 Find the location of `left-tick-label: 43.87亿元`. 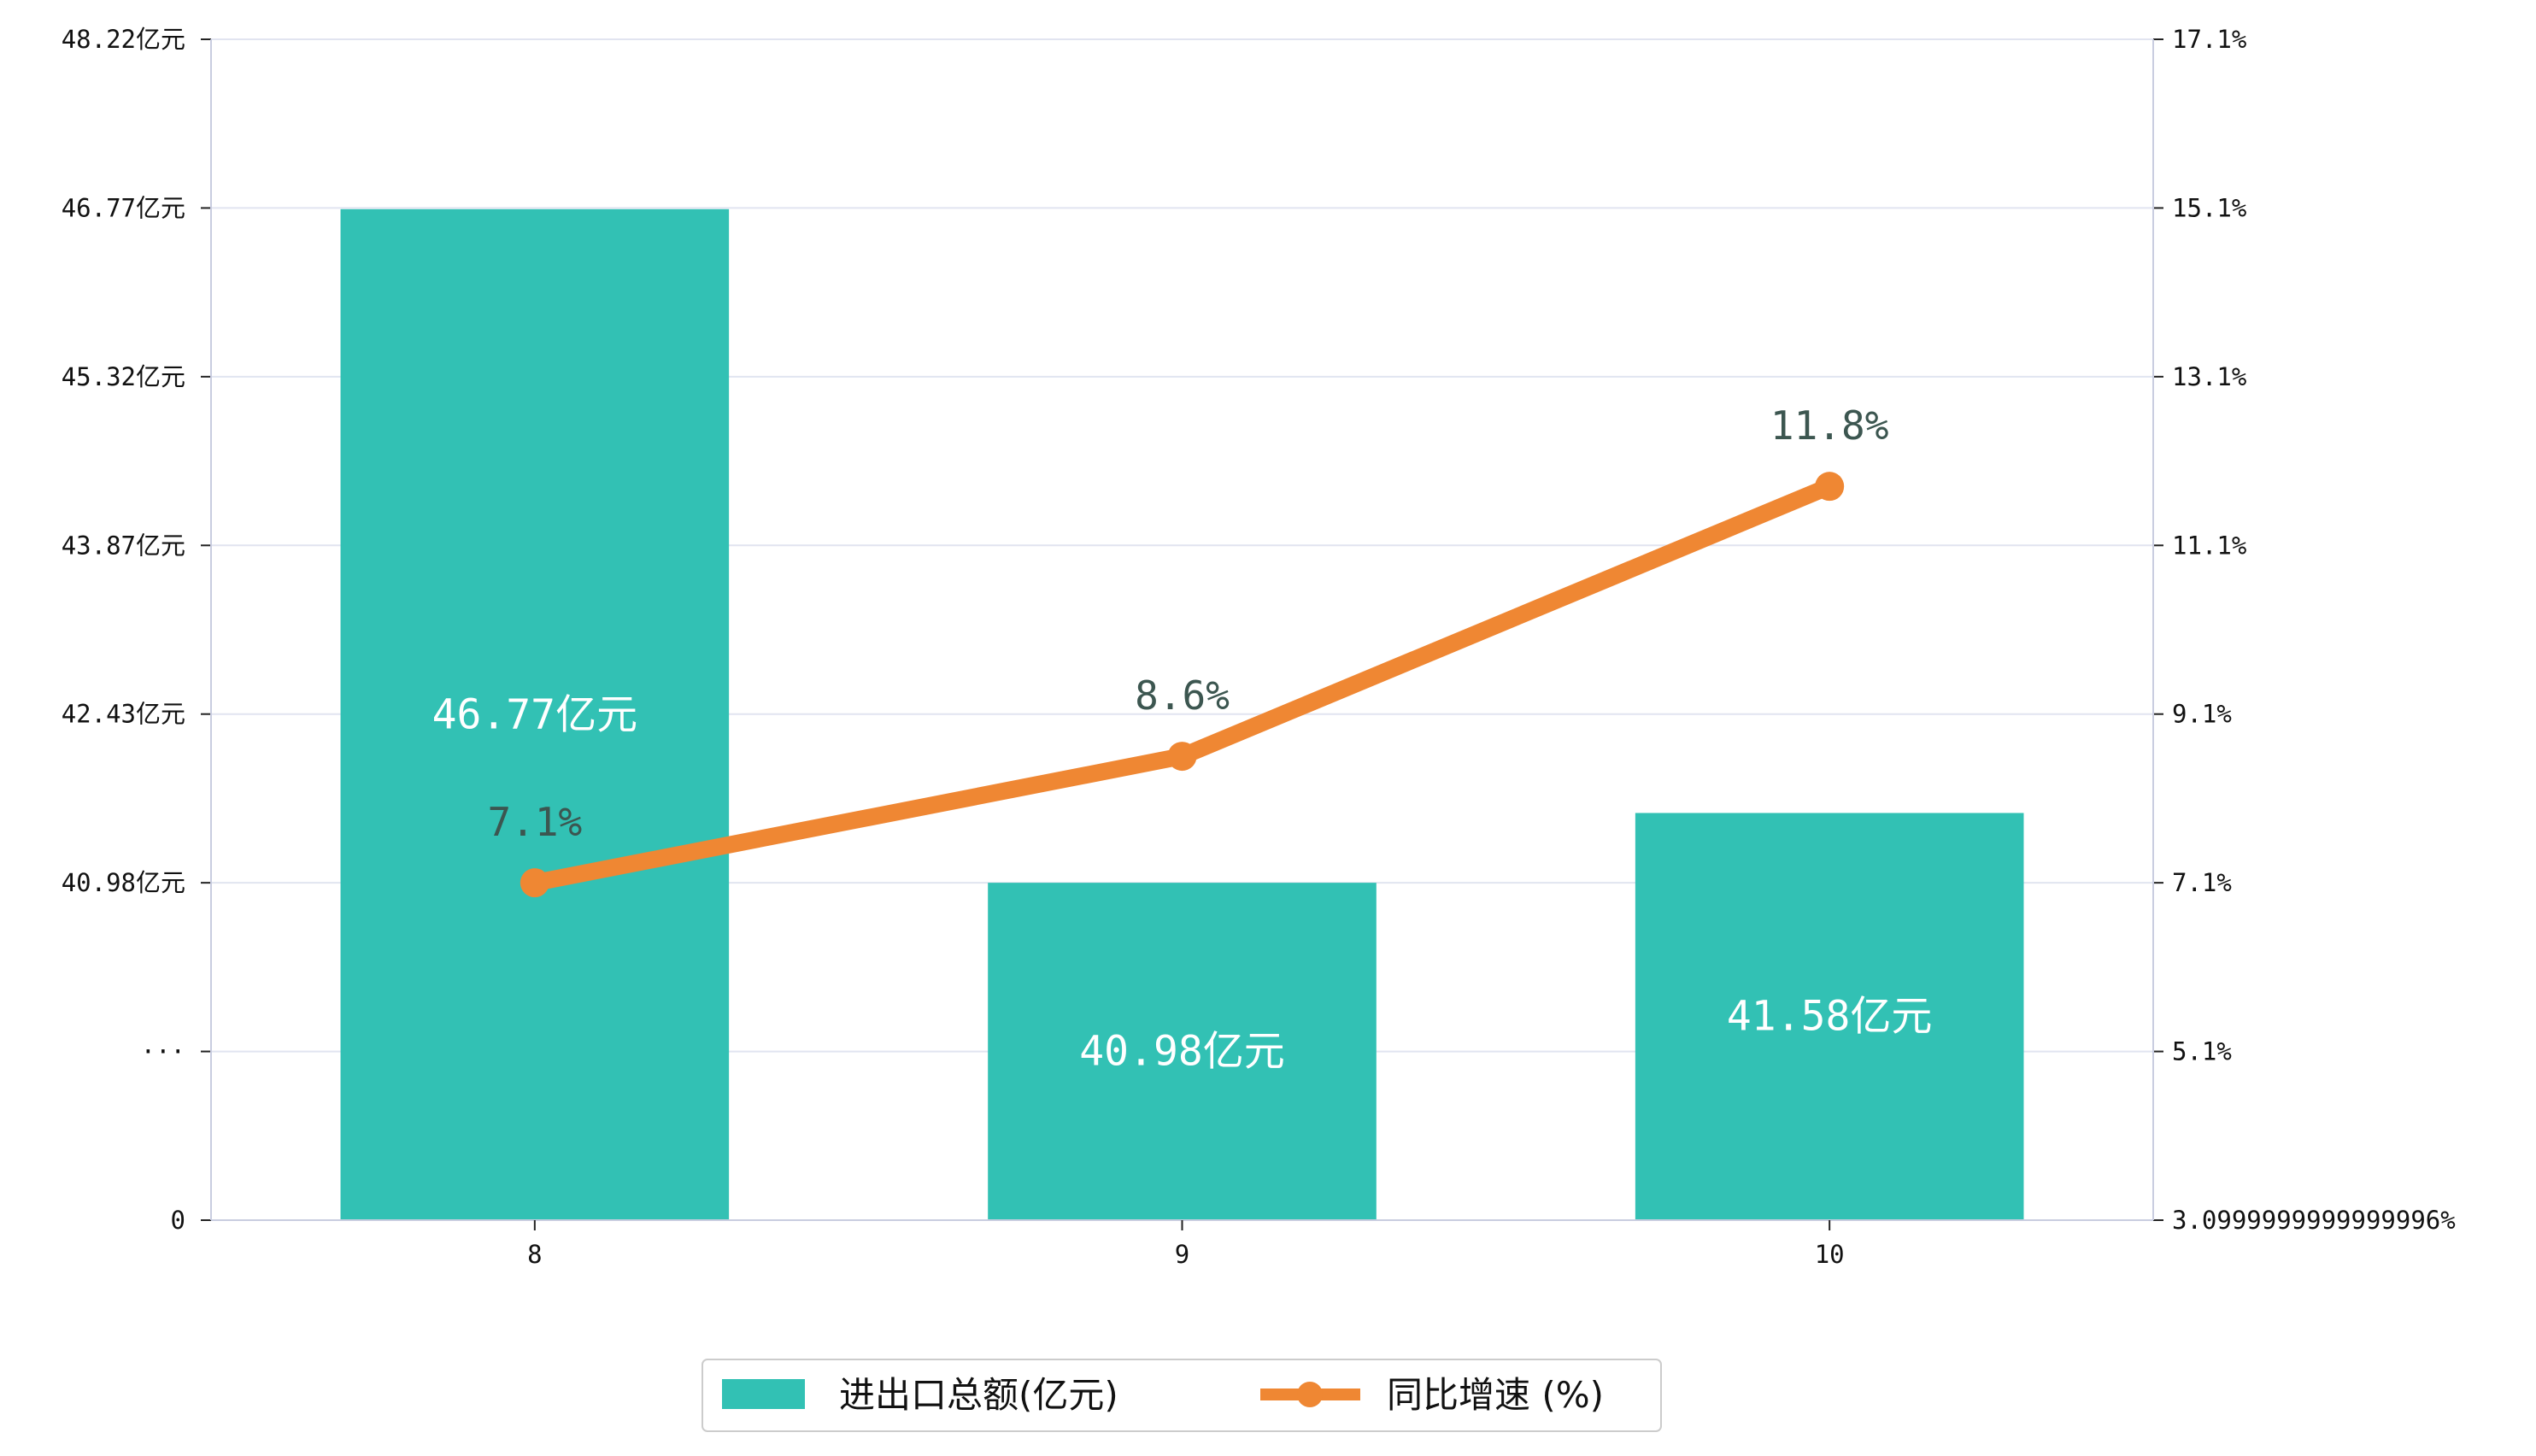

left-tick-label: 43.87亿元 is located at coordinates (123, 545).